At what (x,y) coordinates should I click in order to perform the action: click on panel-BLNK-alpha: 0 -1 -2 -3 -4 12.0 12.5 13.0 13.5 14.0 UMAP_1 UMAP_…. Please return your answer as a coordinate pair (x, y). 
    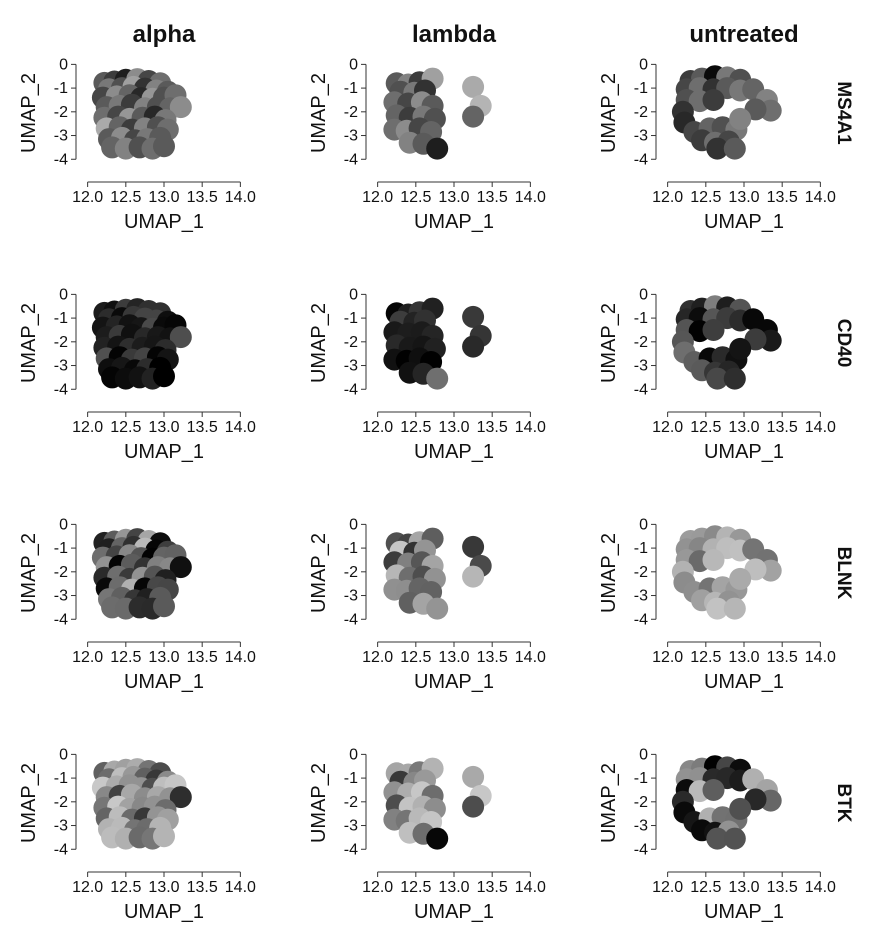
    Looking at the image, I should click on (137, 604).